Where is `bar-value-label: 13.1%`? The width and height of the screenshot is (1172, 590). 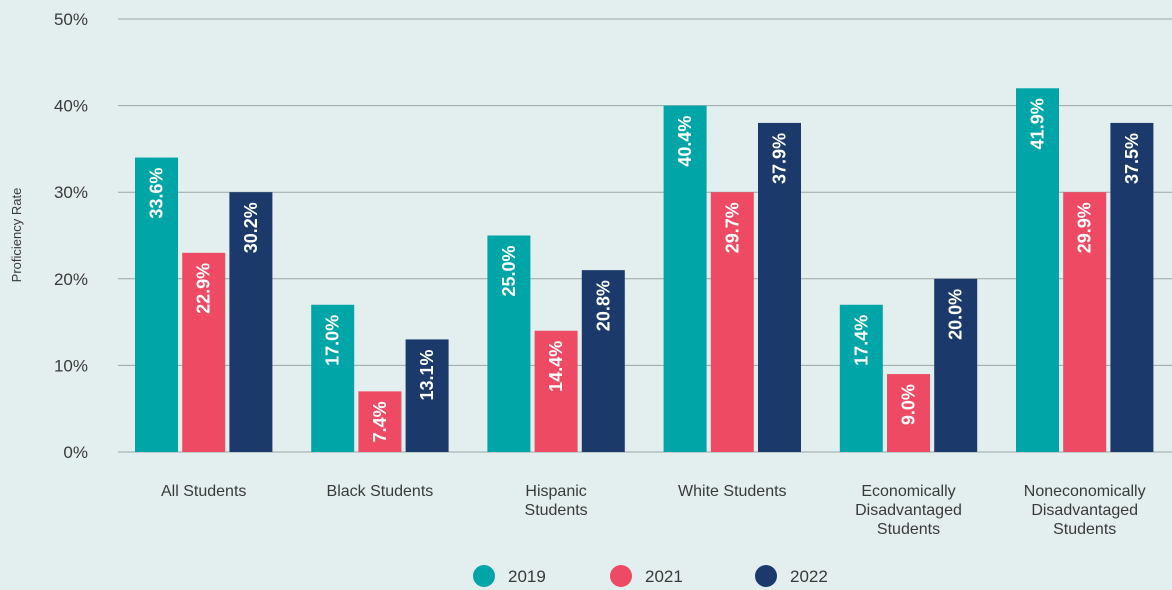
bar-value-label: 13.1% is located at coordinates (427, 374).